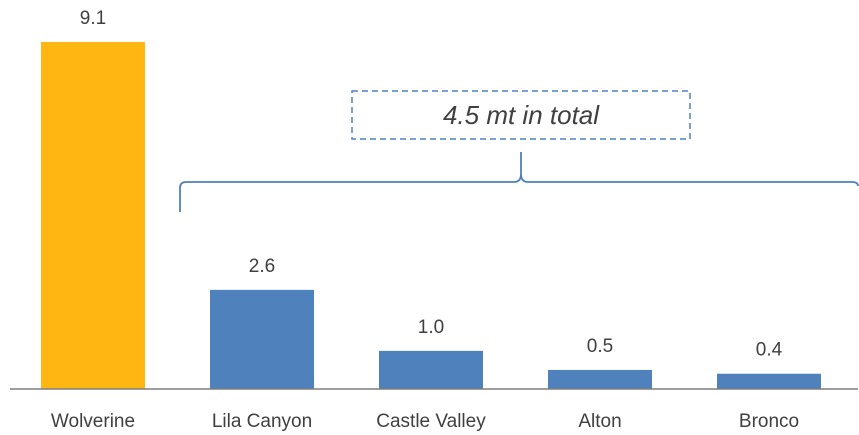 Image resolution: width=859 pixels, height=435 pixels. I want to click on category-label-alton: Alton, so click(599, 421).